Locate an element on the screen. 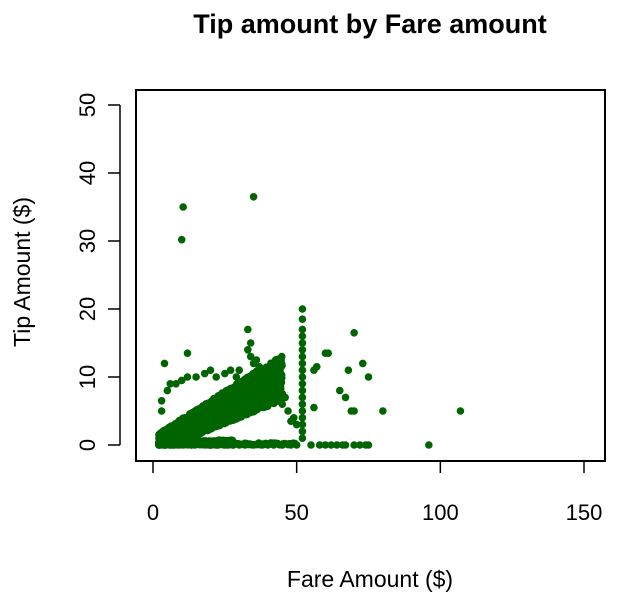 This screenshot has height=599, width=619. x-tick-label: 50 is located at coordinates (296, 512).